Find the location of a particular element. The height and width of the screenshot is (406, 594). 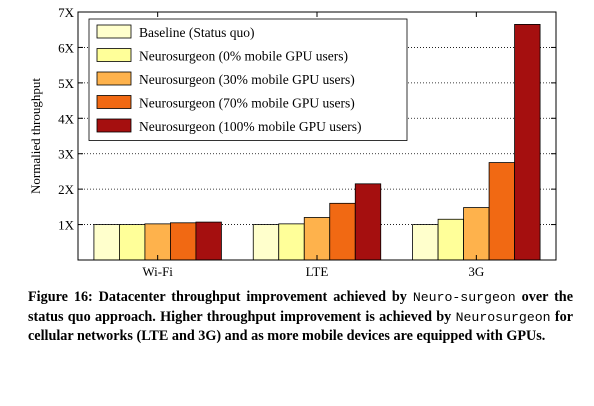

legend-label: Neurosurgeon (30% mobile GPU users) is located at coordinates (247, 79).